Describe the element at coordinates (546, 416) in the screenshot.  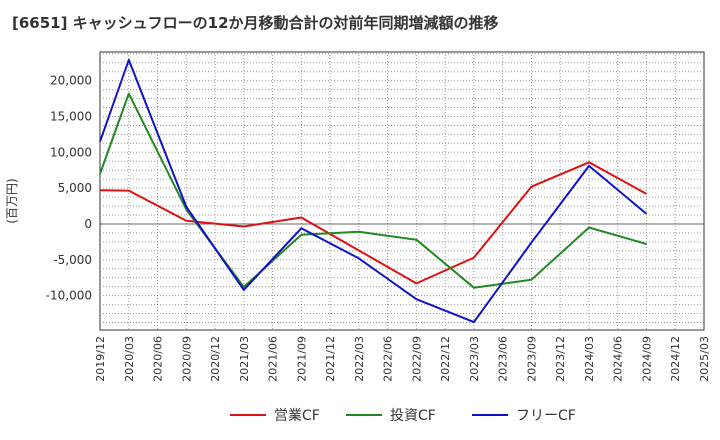
I see `legend-label: フリーCF` at that location.